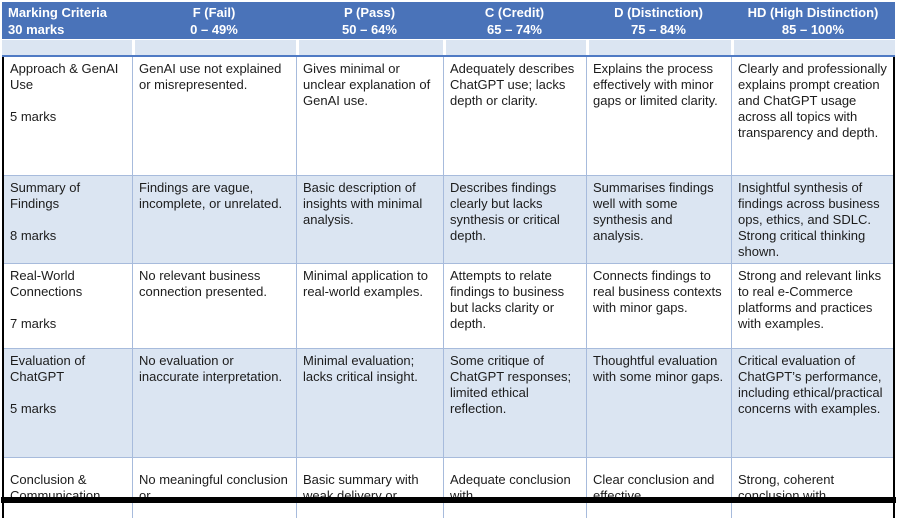  What do you see at coordinates (514, 29) in the screenshot?
I see `grade-range: 65 – 74%` at bounding box center [514, 29].